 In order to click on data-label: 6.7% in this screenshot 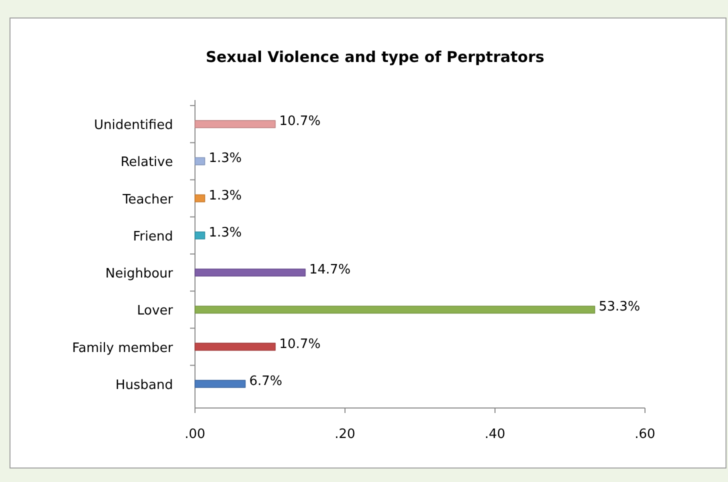, I will do `click(265, 381)`.